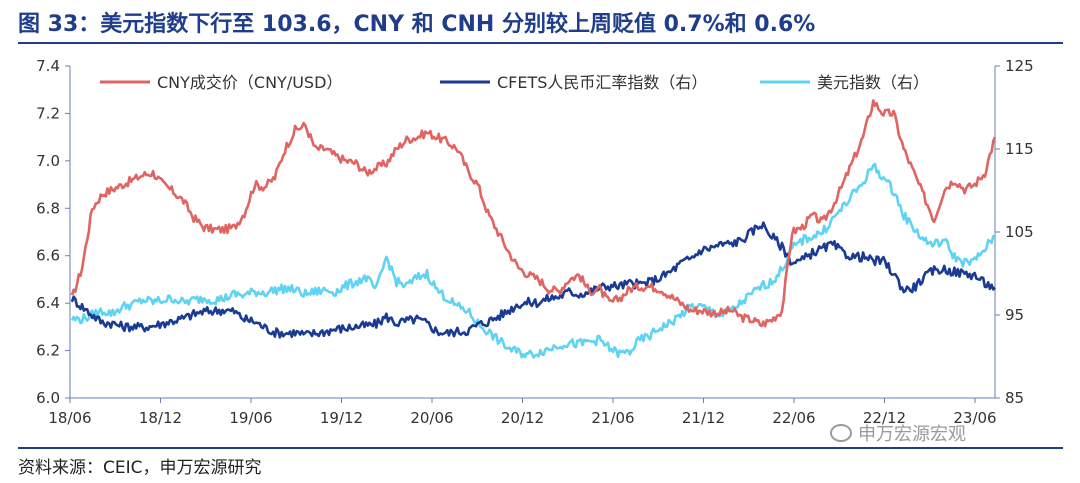 The height and width of the screenshot is (483, 1080). Describe the element at coordinates (48, 161) in the screenshot. I see `left-tick-label: 7.0` at that location.